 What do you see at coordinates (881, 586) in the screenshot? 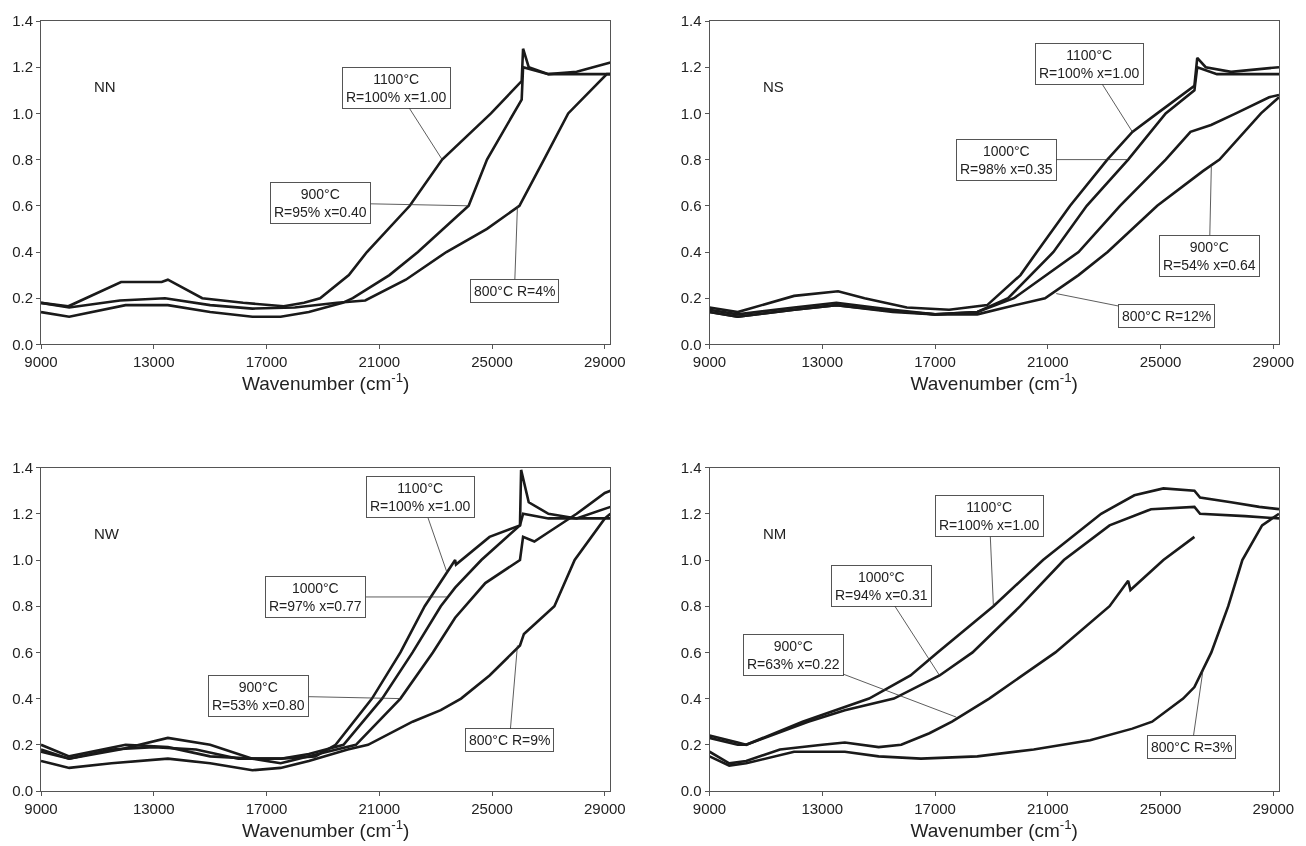
I see `annotation: 1000°C R=94% x=0.31` at bounding box center [881, 586].